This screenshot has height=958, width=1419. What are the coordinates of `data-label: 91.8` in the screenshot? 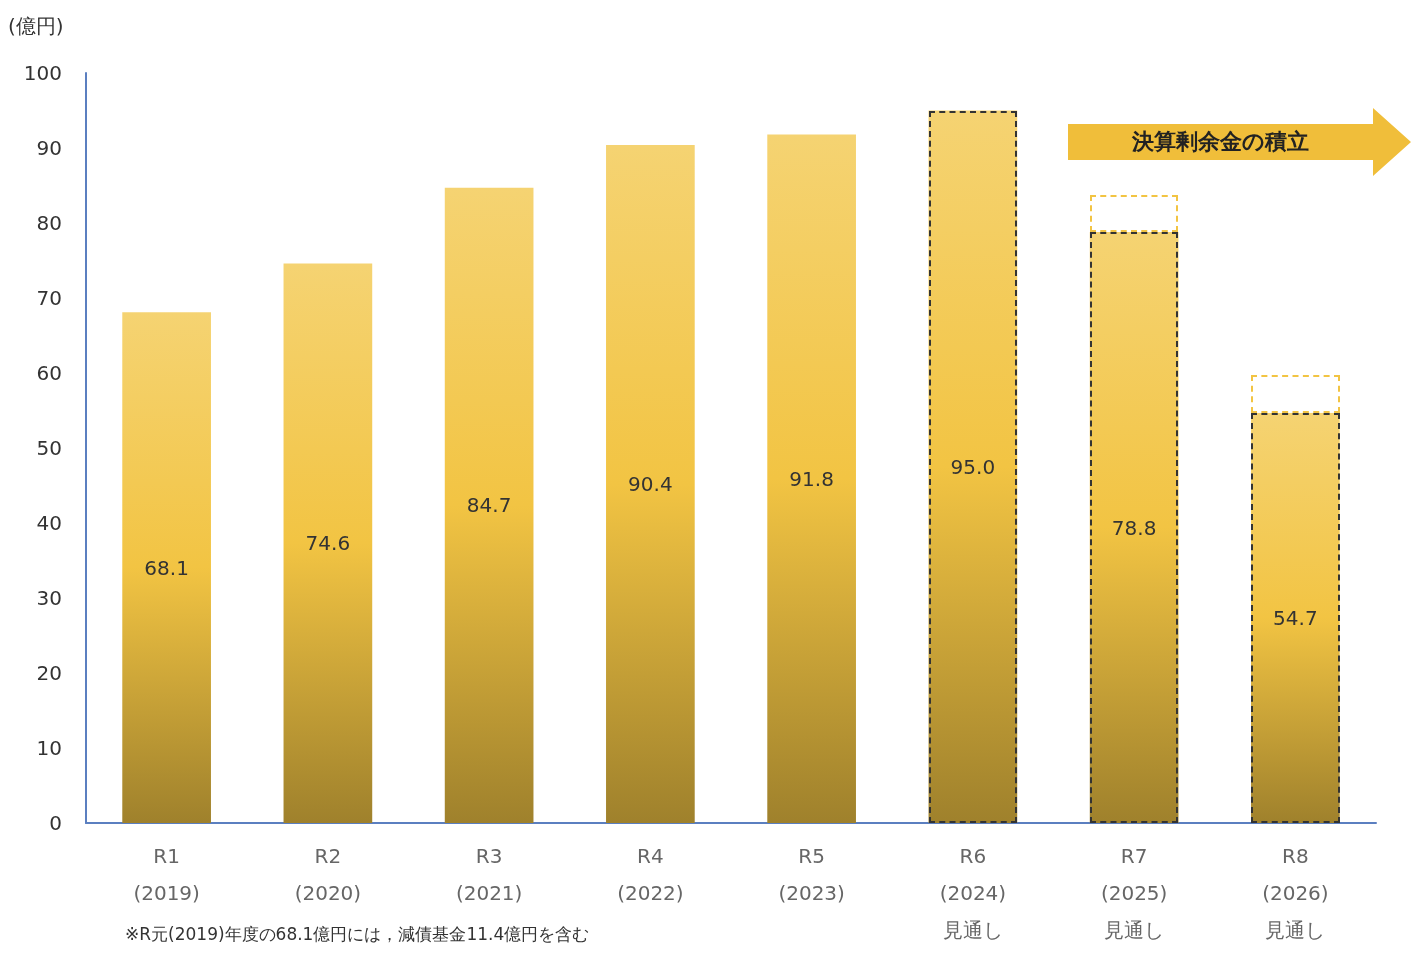 It's located at (811, 478).